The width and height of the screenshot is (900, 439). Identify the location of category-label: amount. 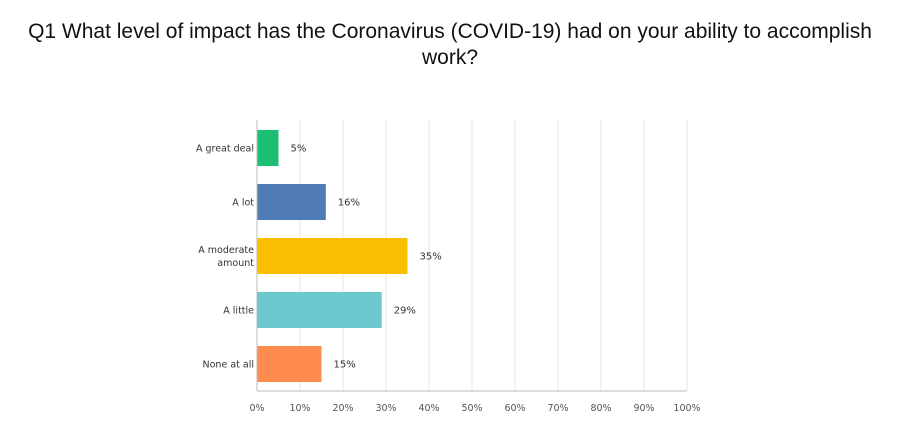
(235, 263).